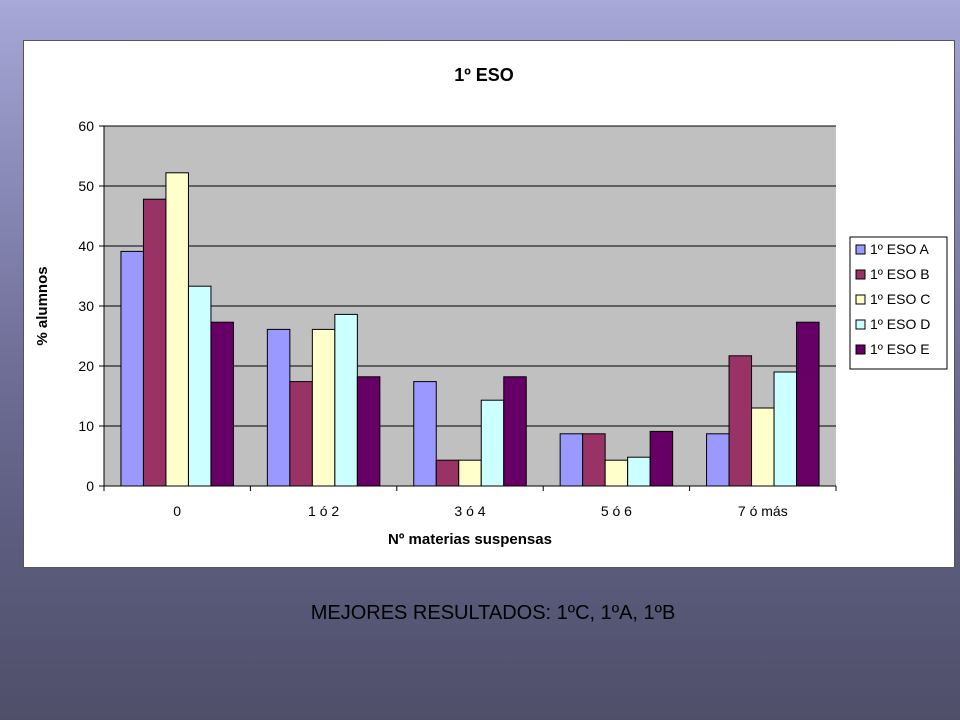 The width and height of the screenshot is (960, 720). I want to click on legend-label: 1º ESO C, so click(900, 299).